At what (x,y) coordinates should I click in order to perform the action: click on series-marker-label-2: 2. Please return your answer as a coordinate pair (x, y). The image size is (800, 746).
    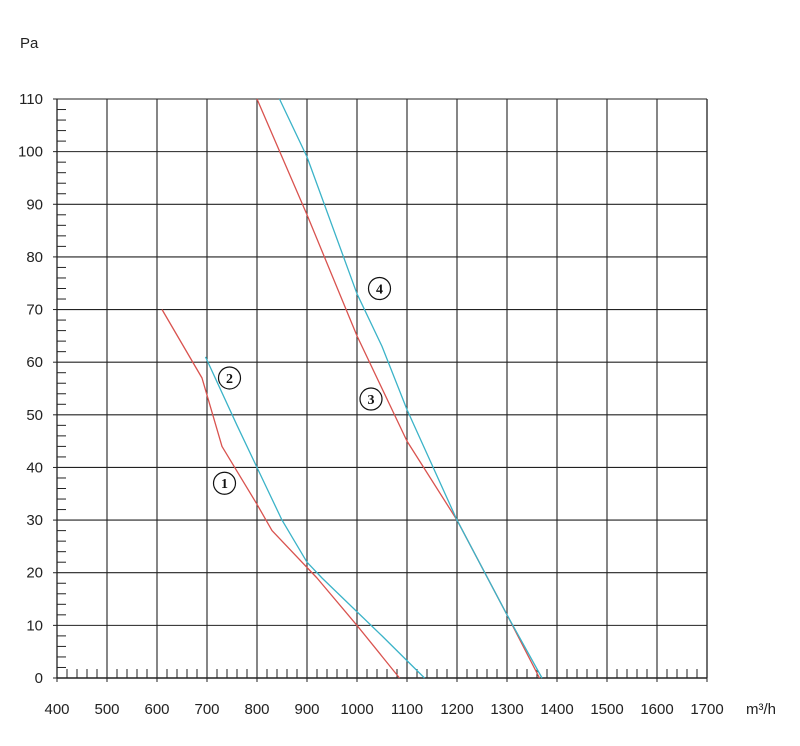
    Looking at the image, I should click on (229, 379).